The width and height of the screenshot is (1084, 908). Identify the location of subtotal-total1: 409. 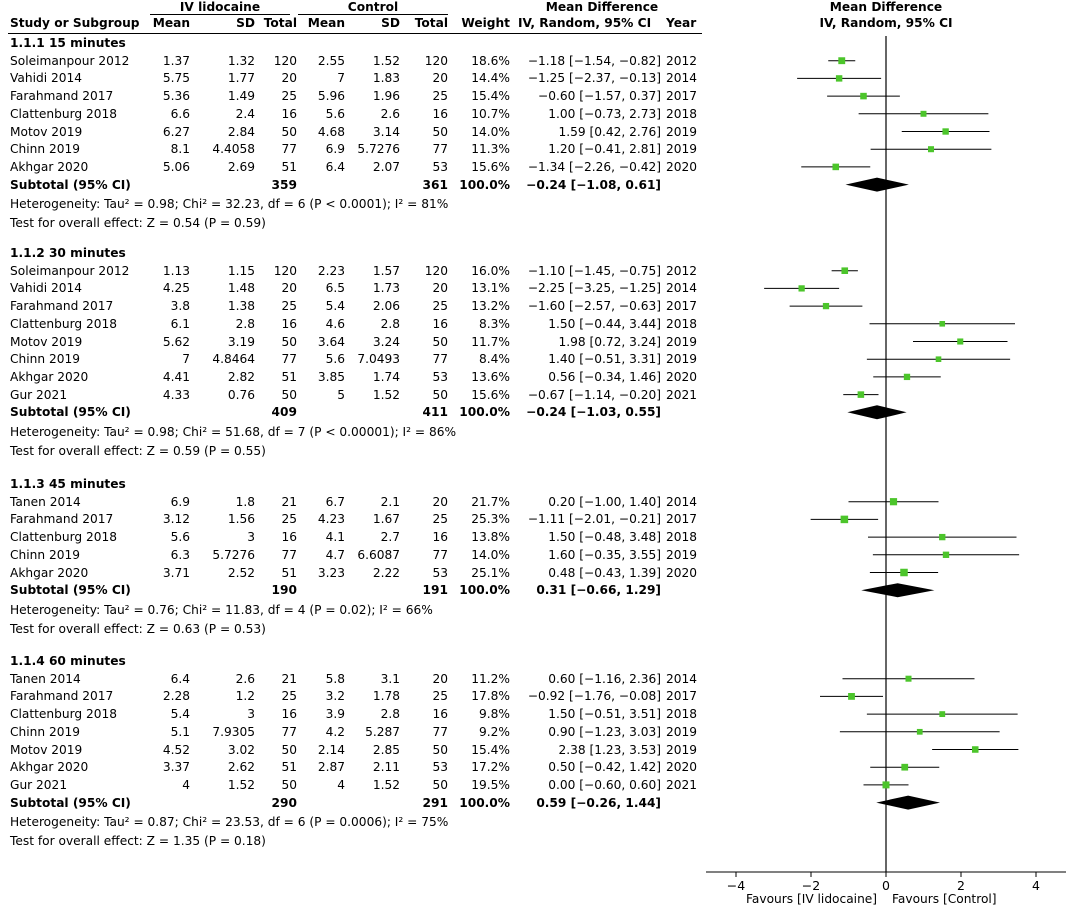
(284, 412).